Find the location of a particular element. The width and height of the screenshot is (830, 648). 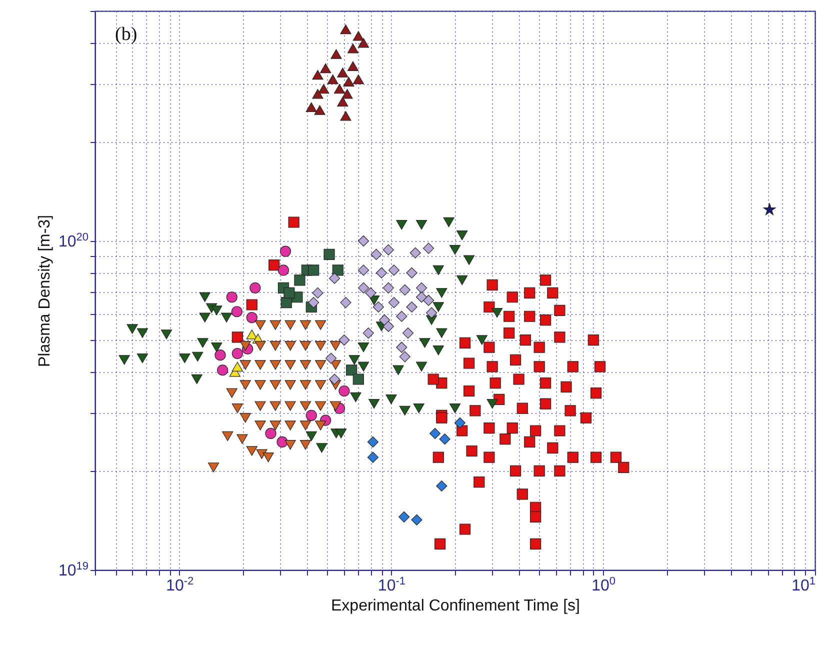

annotation: (b) is located at coordinates (126, 34).